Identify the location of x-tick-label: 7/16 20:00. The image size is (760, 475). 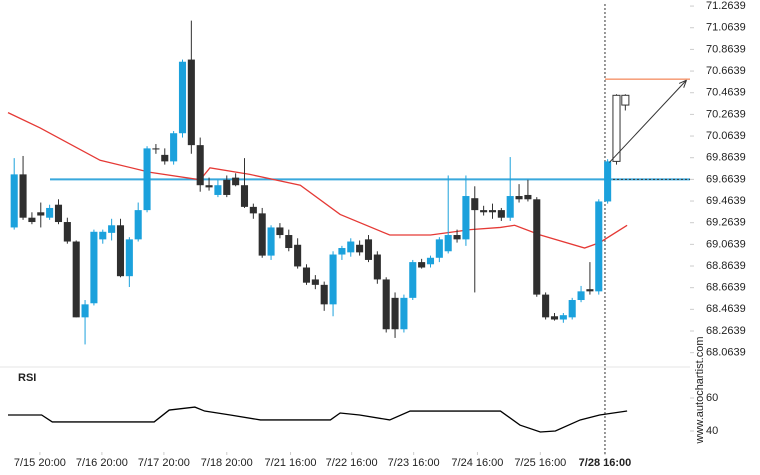
(102, 463).